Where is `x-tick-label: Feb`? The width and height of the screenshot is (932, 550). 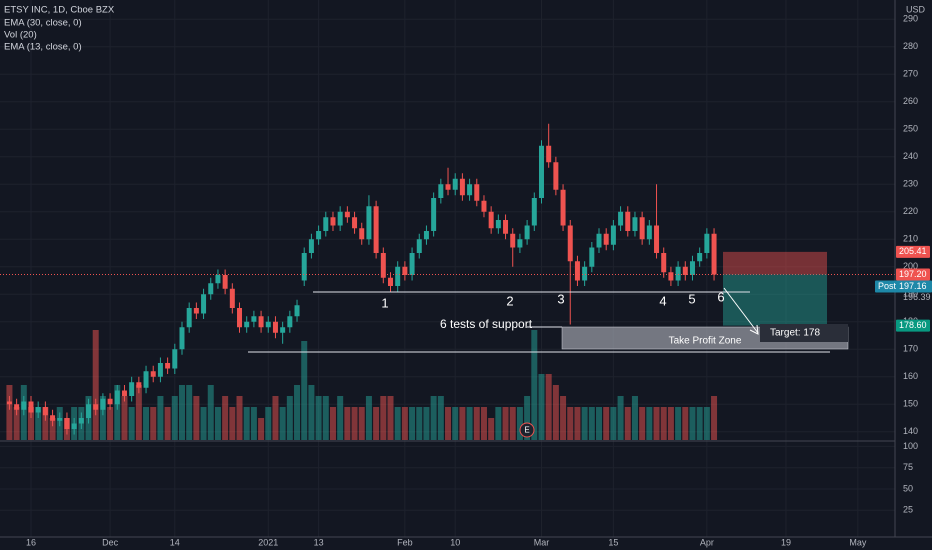
x-tick-label: Feb is located at coordinates (405, 542).